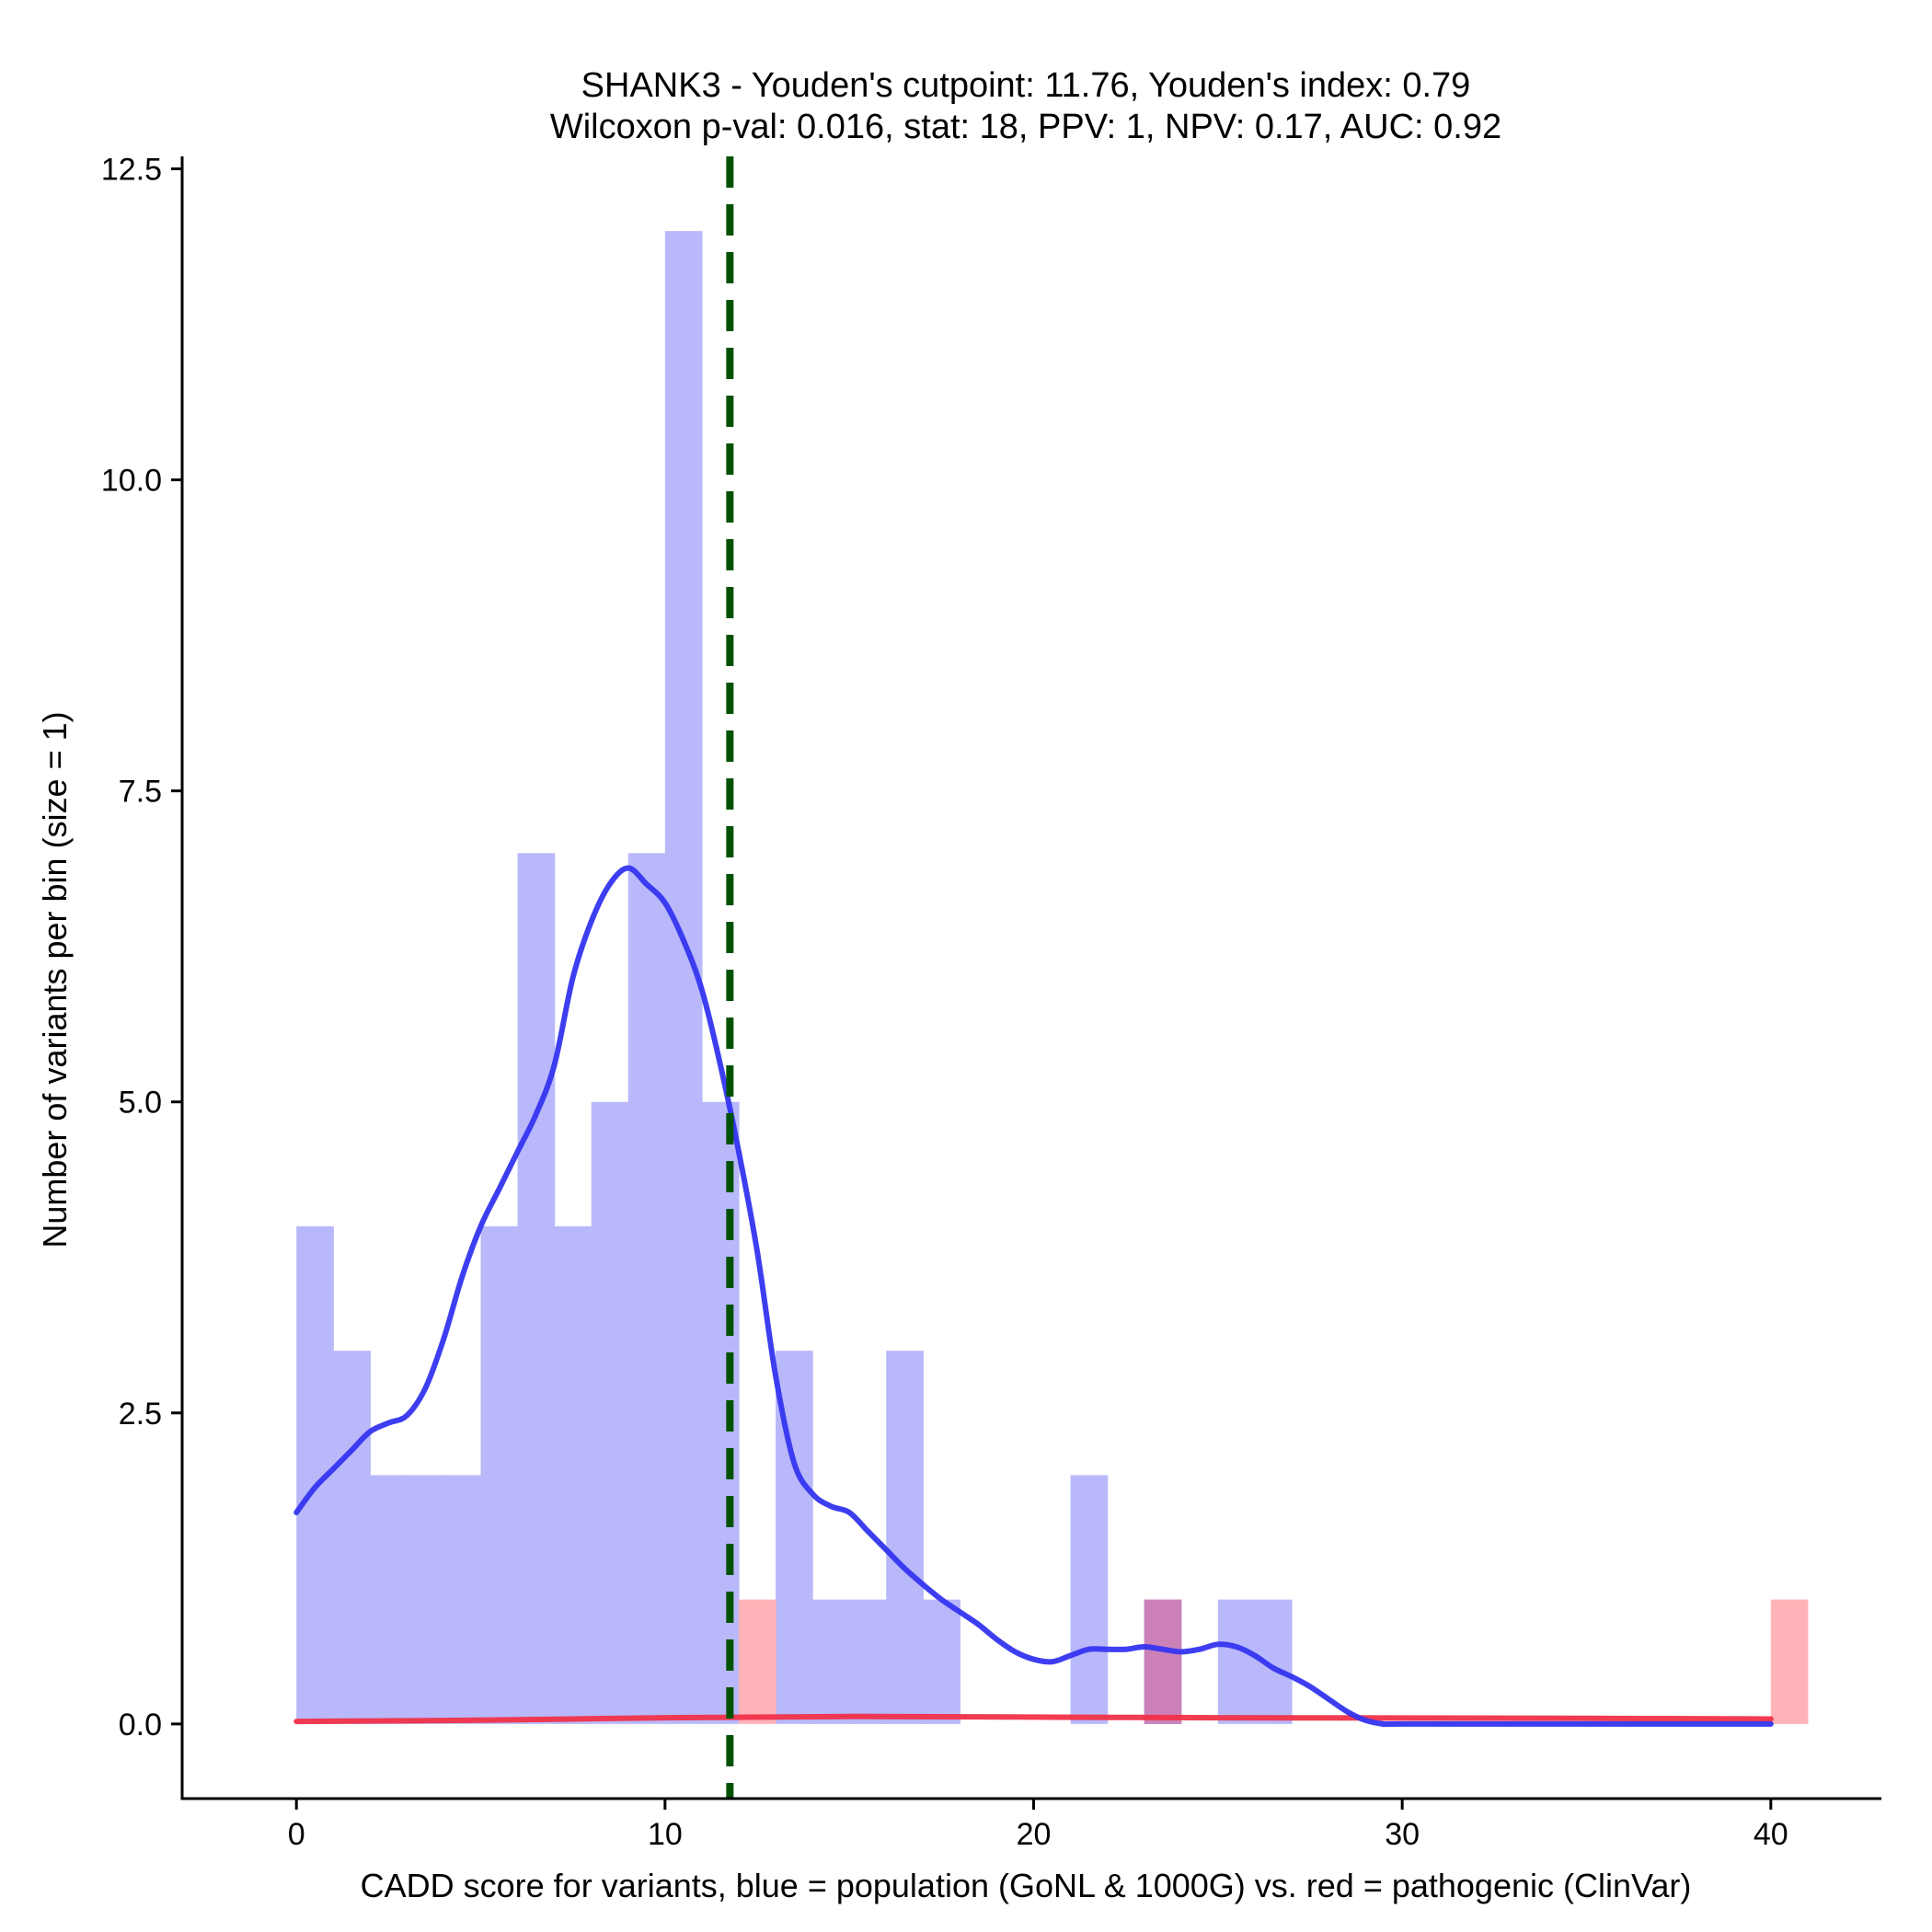 The height and width of the screenshot is (1932, 1932). Describe the element at coordinates (140, 1414) in the screenshot. I see `y-tick-label: 2.5` at that location.